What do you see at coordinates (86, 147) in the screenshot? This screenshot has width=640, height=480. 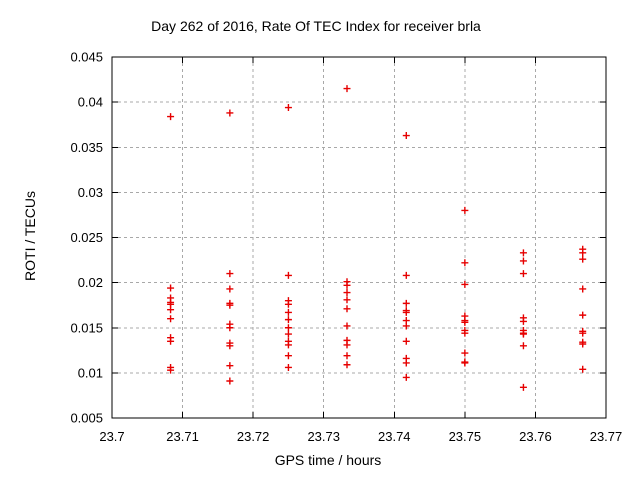 I see `y-tick-label: 0.035` at bounding box center [86, 147].